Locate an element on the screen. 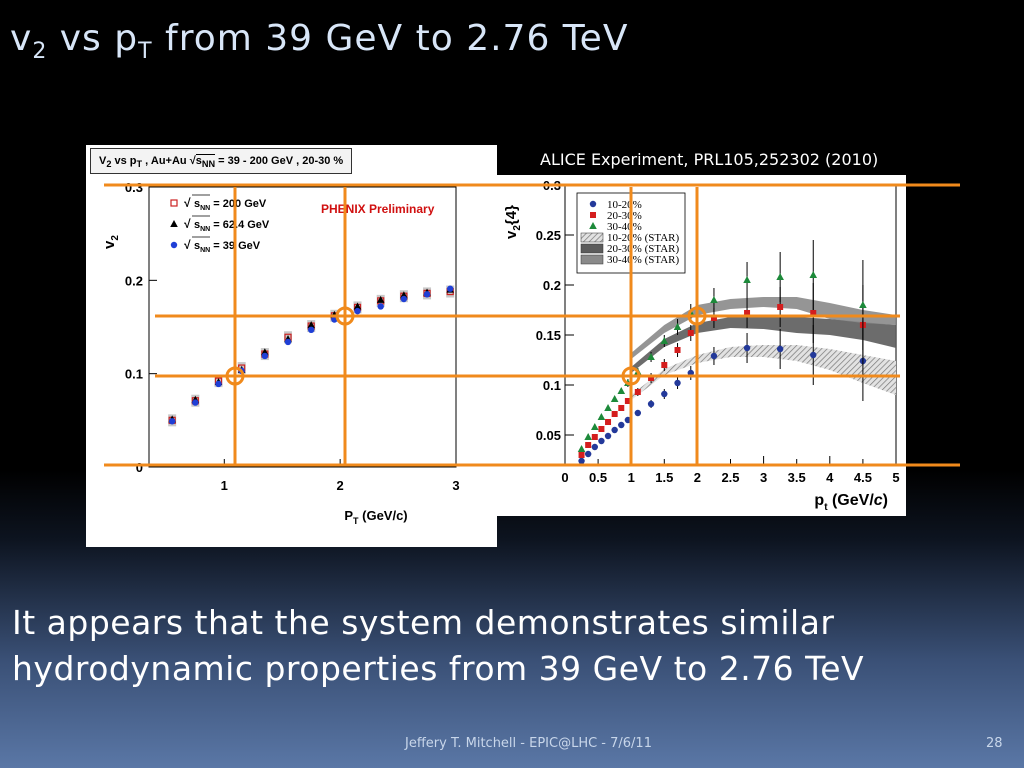 The image size is (1024, 768). phenix-ylabel-sub: 2 is located at coordinates (115, 238).